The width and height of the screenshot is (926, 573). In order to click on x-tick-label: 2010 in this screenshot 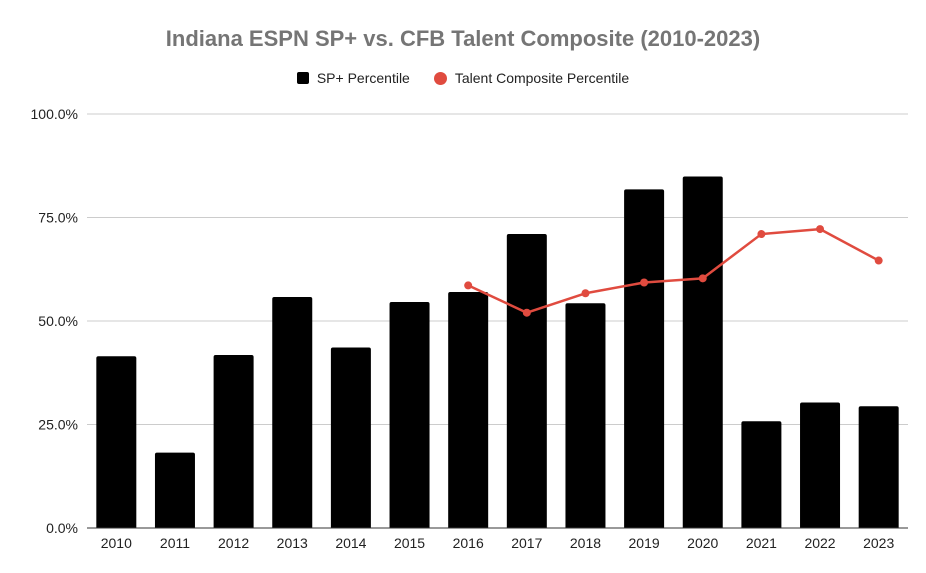, I will do `click(116, 543)`.